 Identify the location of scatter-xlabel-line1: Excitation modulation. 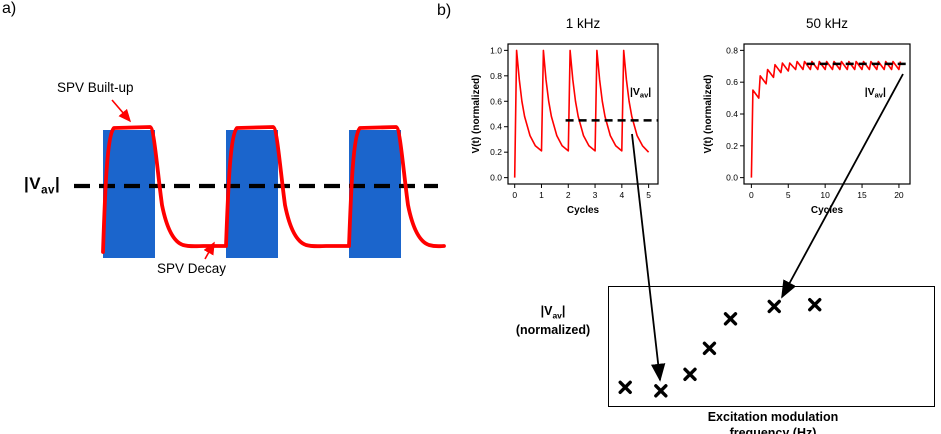
(773, 417).